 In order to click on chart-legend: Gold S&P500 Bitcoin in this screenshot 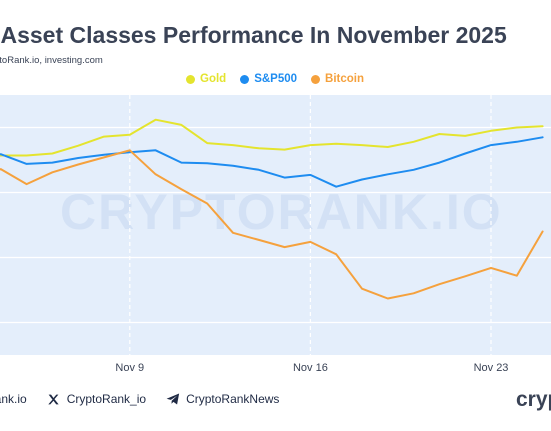, I will do `click(275, 79)`.